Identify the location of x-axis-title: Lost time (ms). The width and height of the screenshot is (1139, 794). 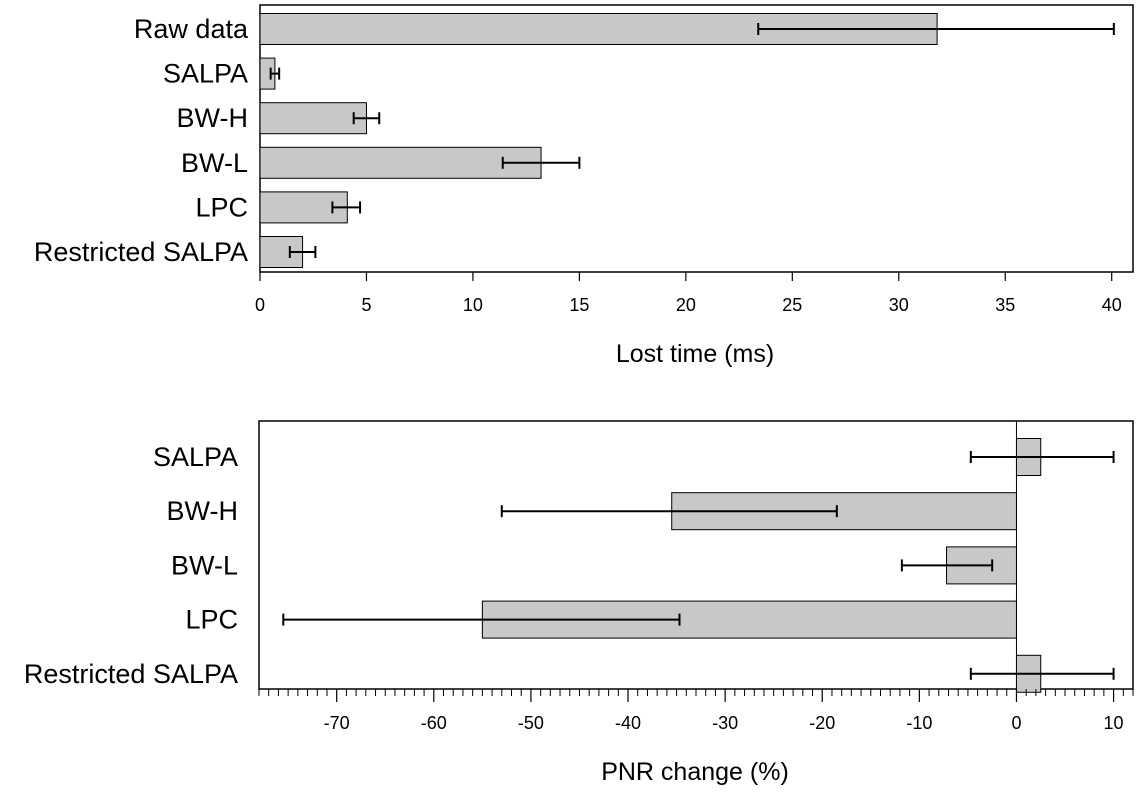
(695, 354).